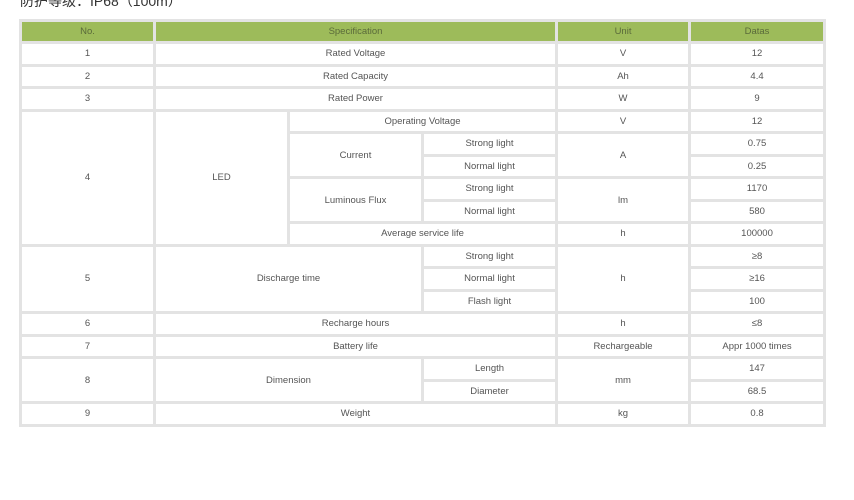  Describe the element at coordinates (355, 31) in the screenshot. I see `header-spec: Specification` at that location.